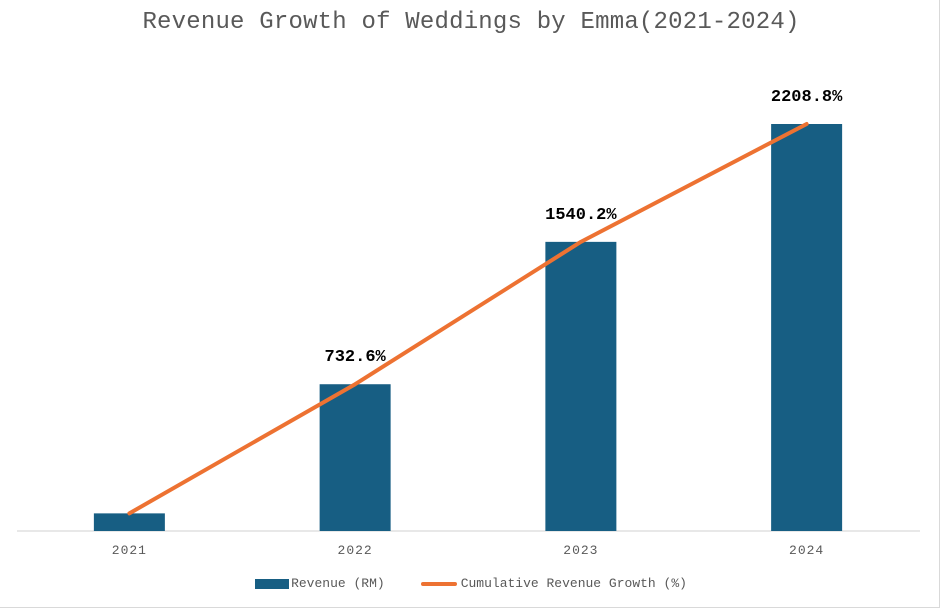  I want to click on x-tick-label: 2021, so click(129, 550).